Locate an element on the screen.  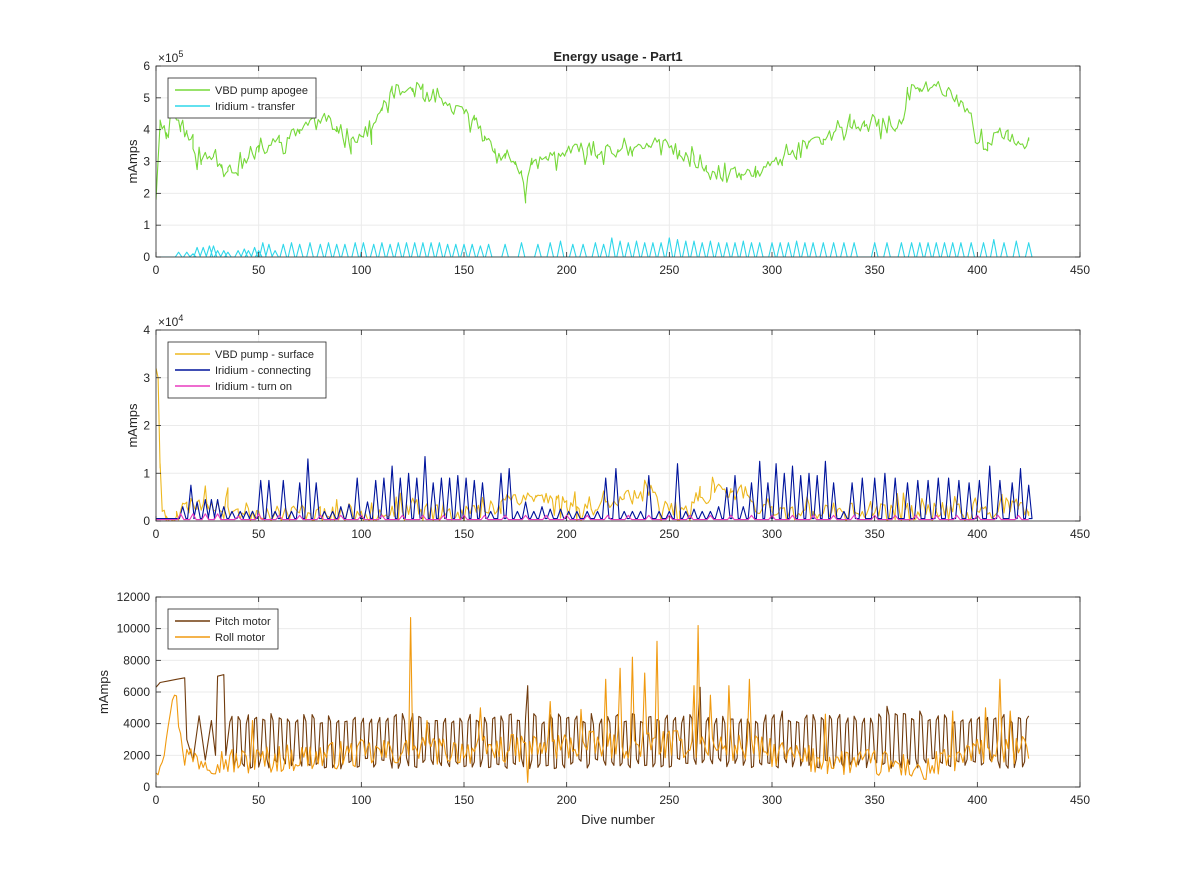
legend: Pitch motor Roll motor is located at coordinates (223, 629).